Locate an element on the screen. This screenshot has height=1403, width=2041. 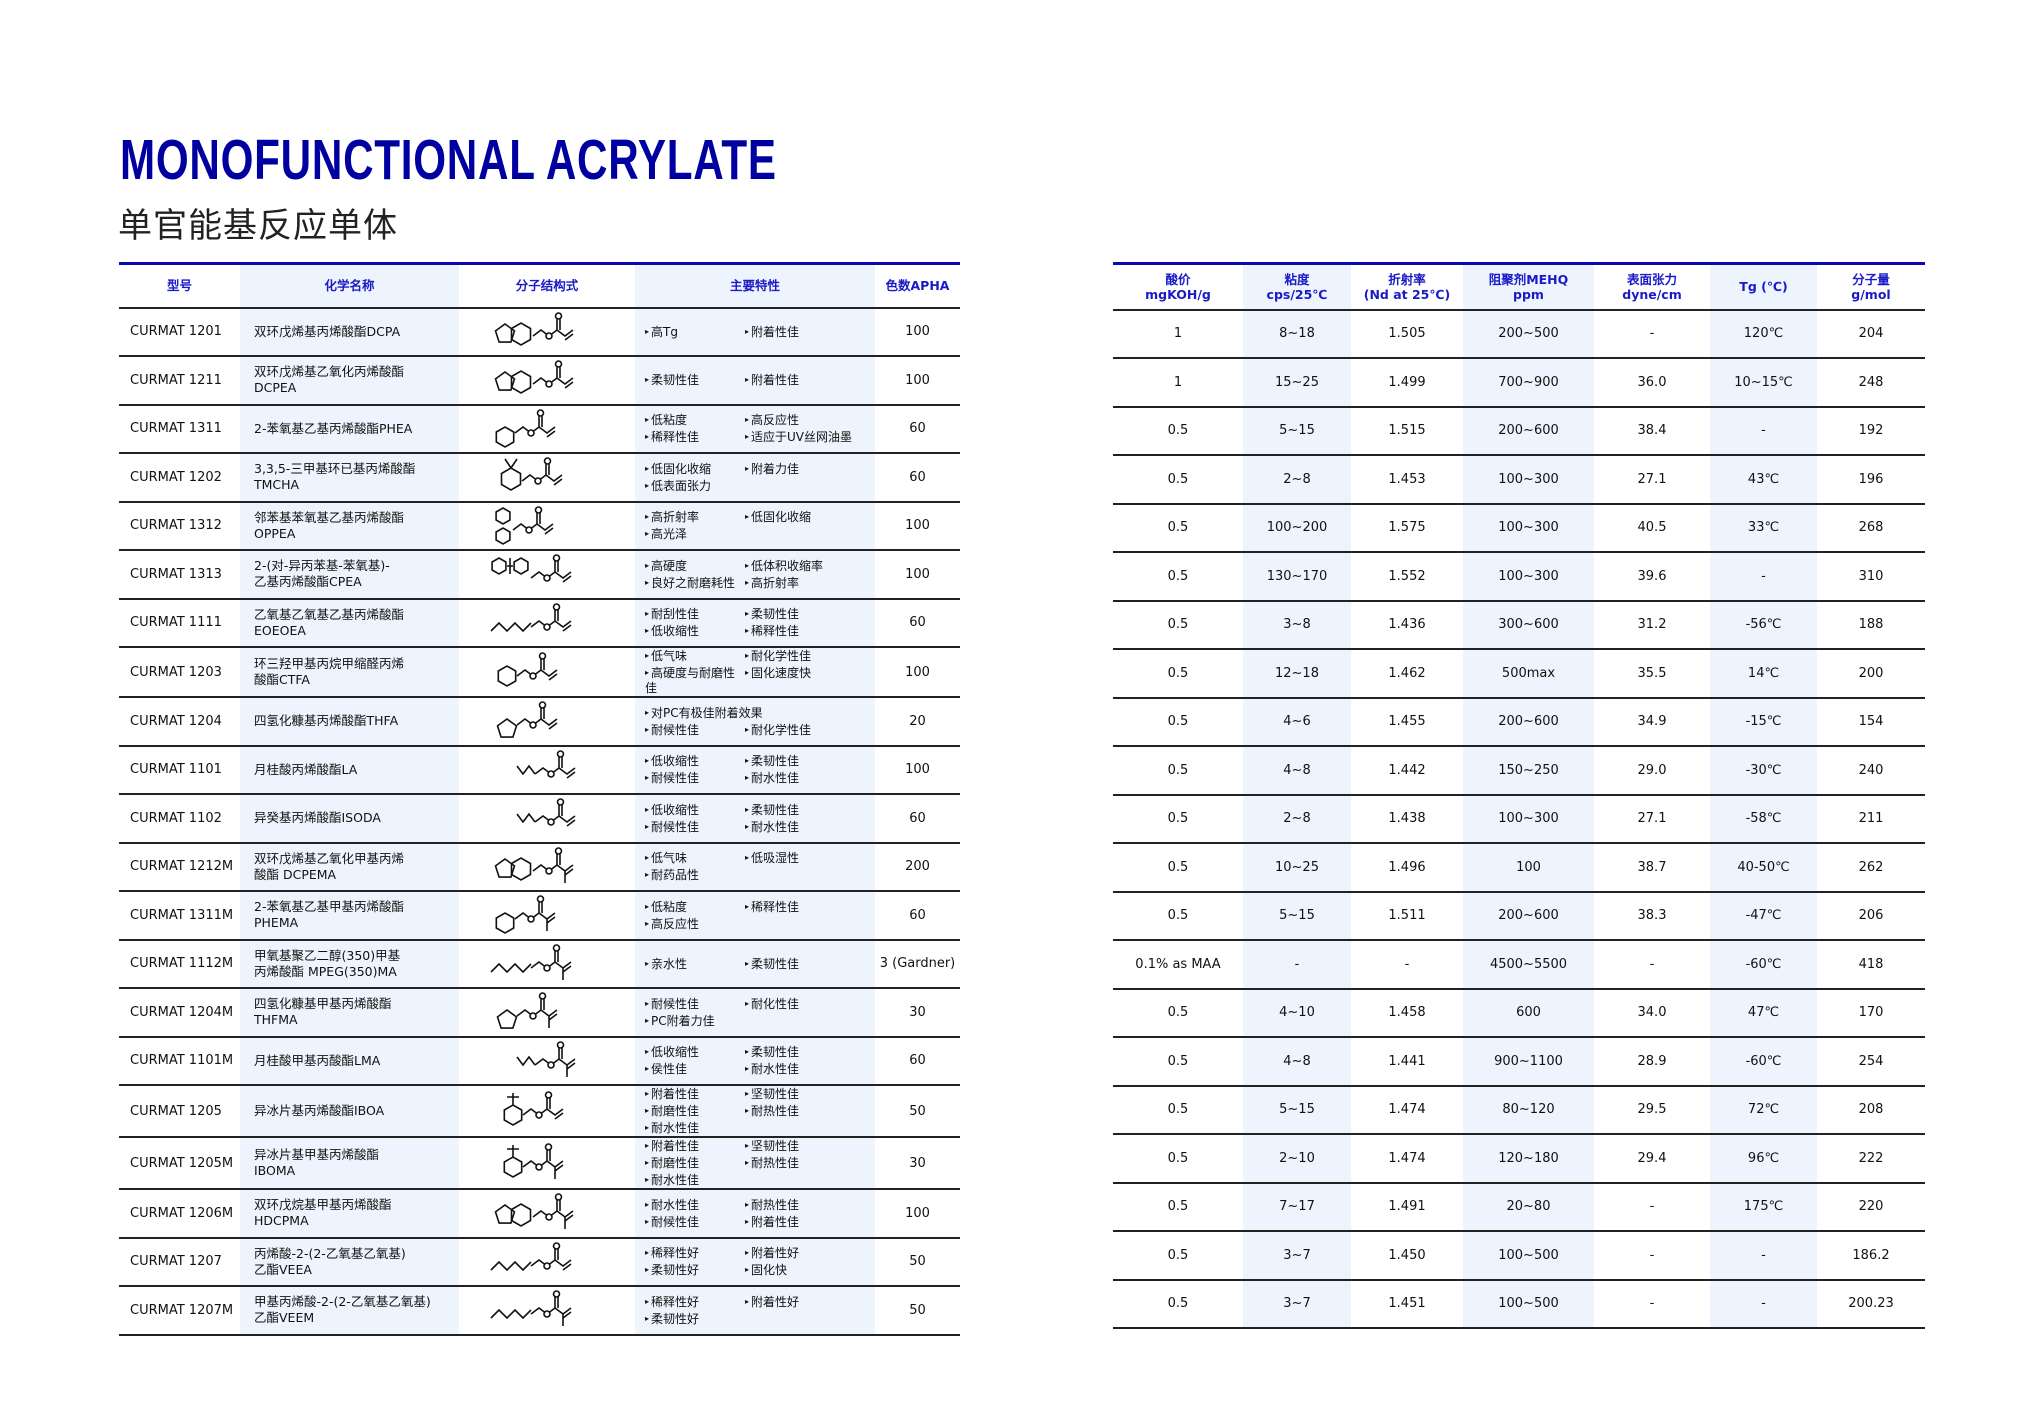
molecular-weight-cell: 200 is located at coordinates (1871, 673).